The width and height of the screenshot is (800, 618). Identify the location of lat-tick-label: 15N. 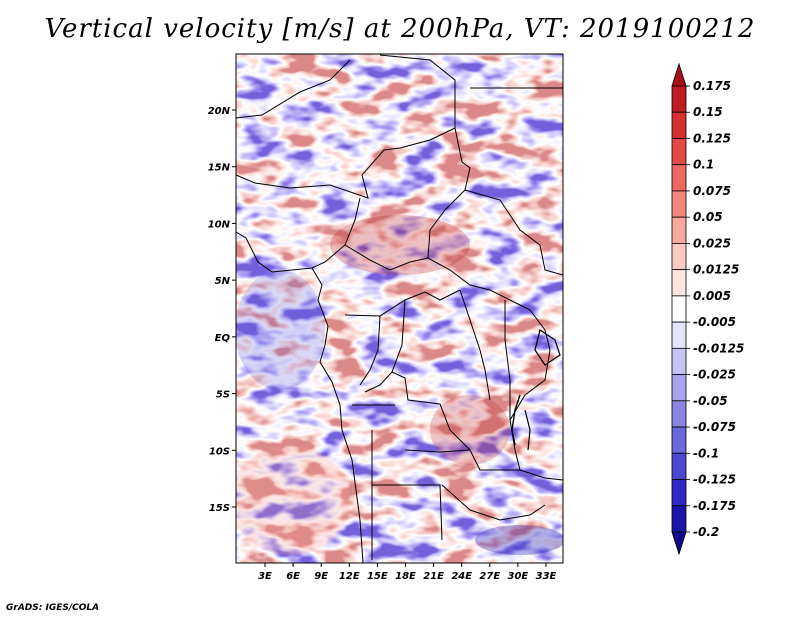
(219, 168).